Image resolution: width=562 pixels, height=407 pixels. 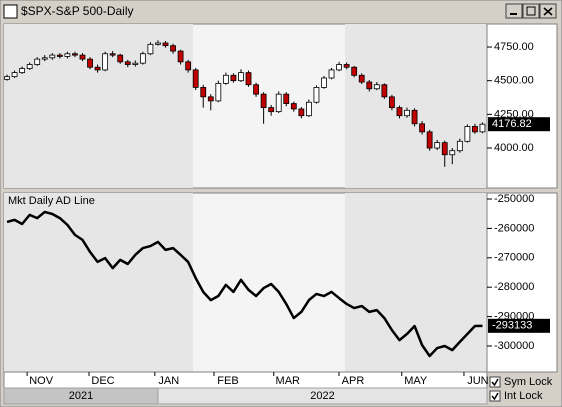 What do you see at coordinates (514, 258) in the screenshot?
I see `y-tick-label: -270000` at bounding box center [514, 258].